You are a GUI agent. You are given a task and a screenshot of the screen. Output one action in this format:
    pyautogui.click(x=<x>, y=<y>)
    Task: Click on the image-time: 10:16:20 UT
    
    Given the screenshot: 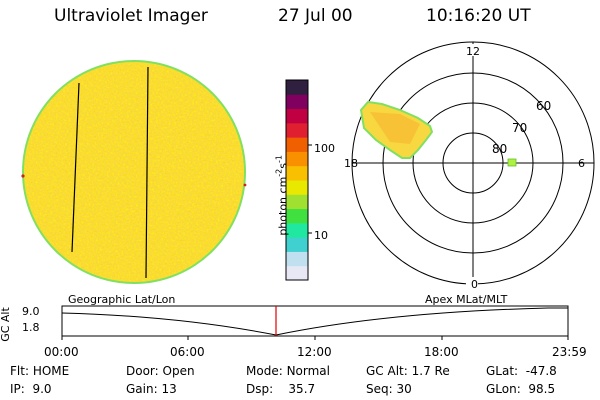 What is the action you would take?
    pyautogui.click(x=478, y=16)
    